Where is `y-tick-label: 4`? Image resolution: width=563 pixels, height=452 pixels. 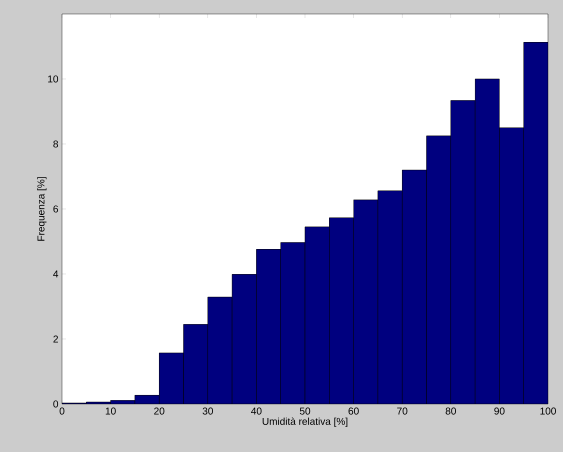
y-tick-label: 4 is located at coordinates (55, 274).